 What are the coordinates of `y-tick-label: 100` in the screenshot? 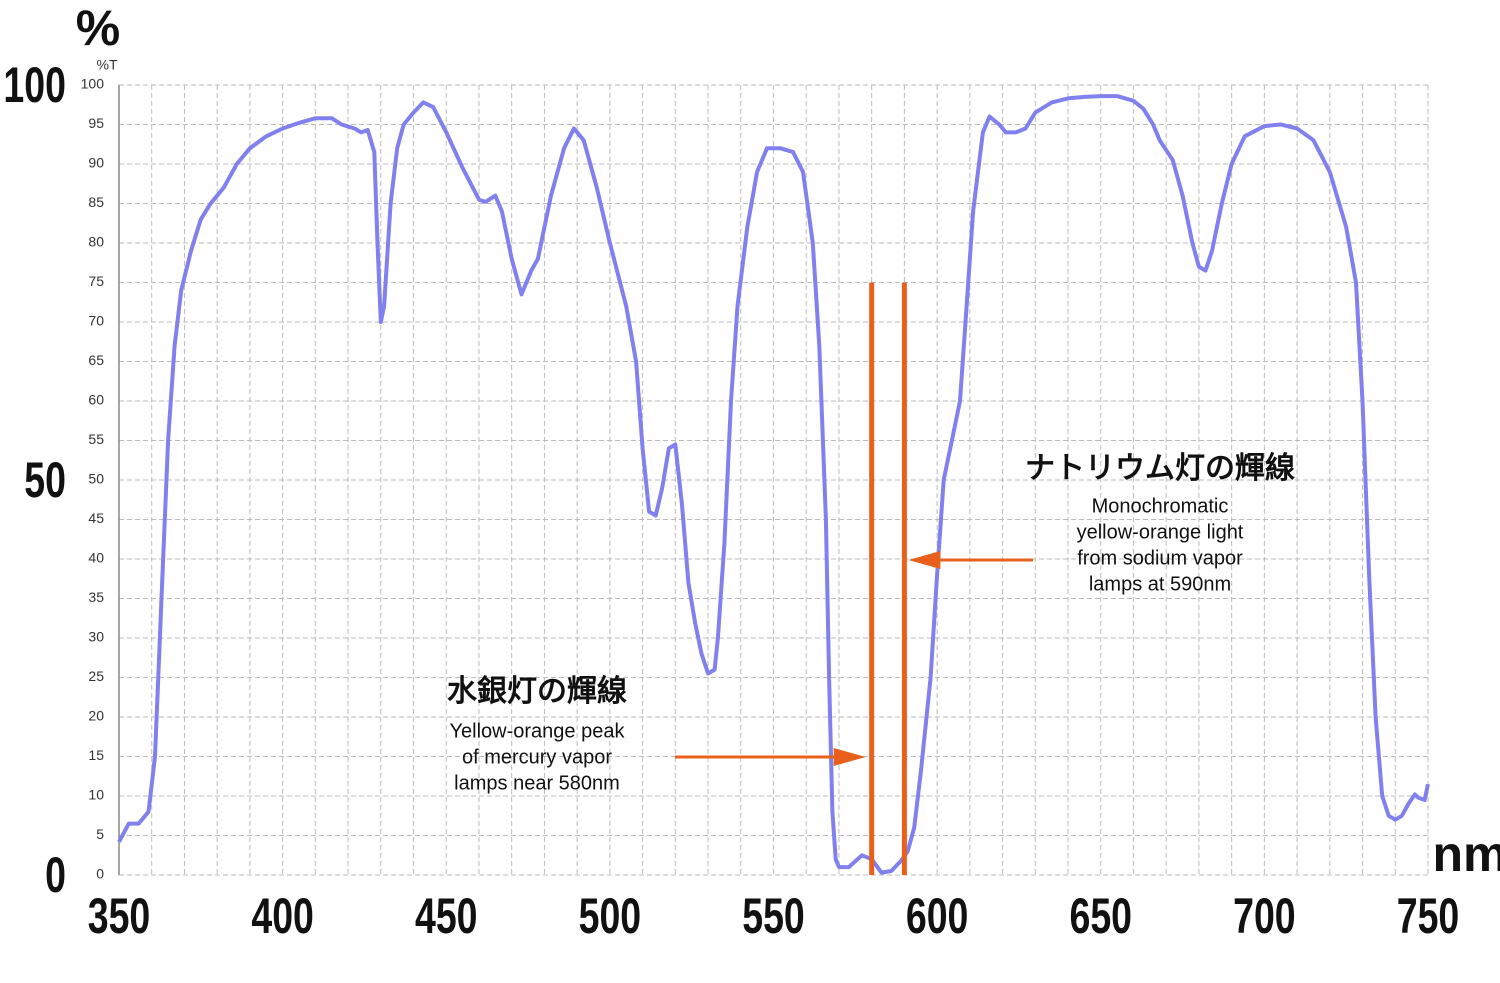 It's located at (93, 84).